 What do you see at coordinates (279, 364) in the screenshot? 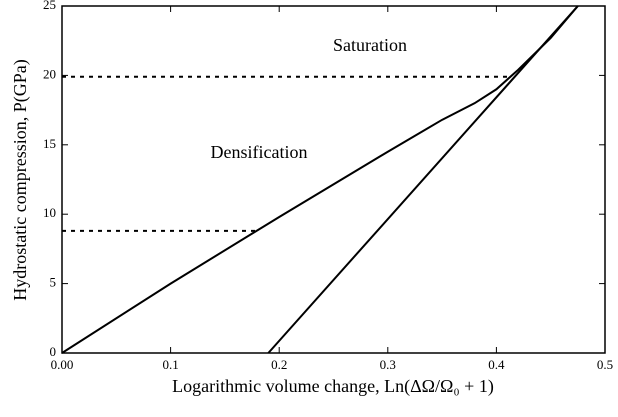
I see `x-tick-label: 0.2` at bounding box center [279, 364].